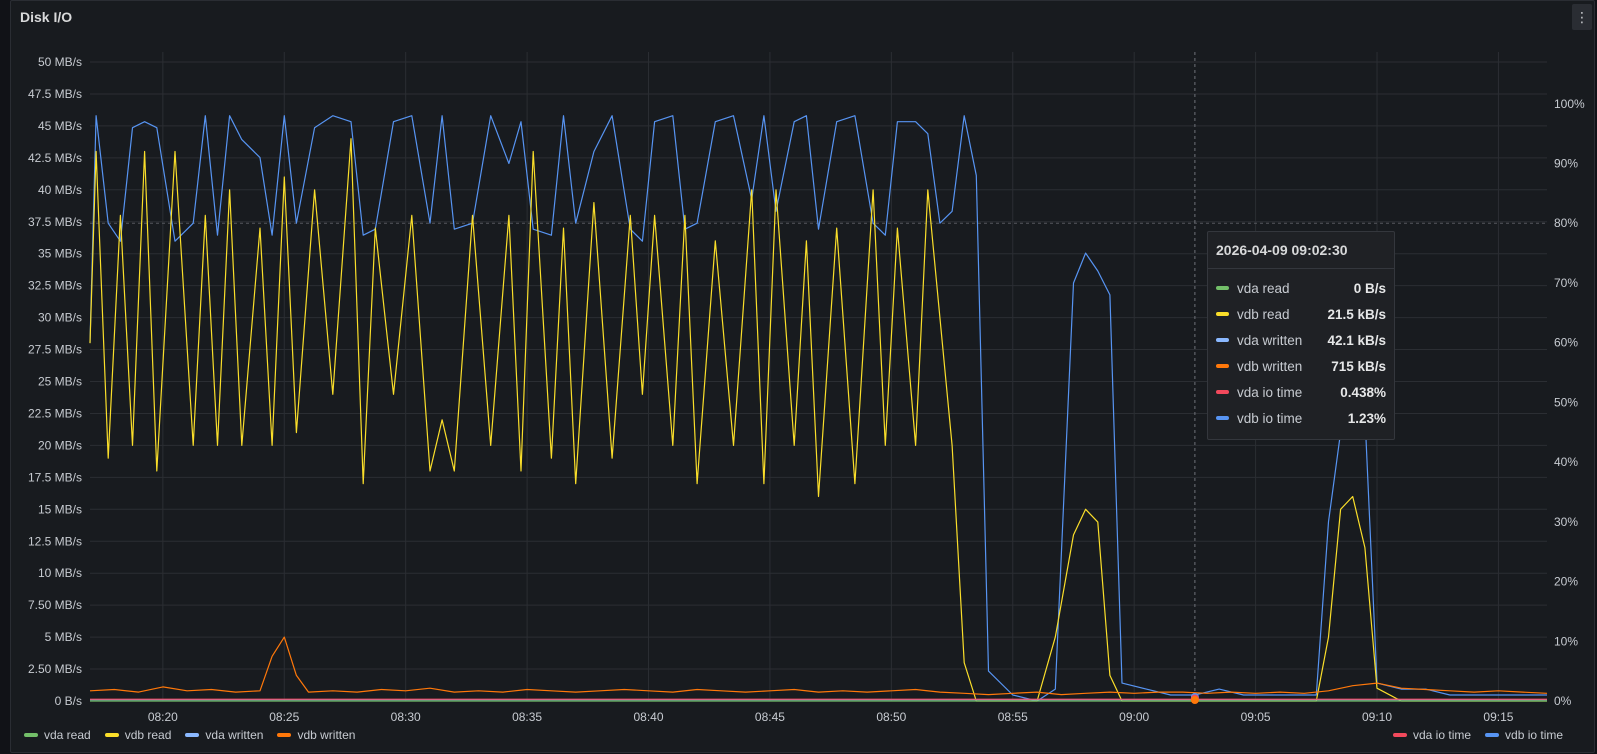 This screenshot has height=754, width=1597. What do you see at coordinates (1301, 314) in the screenshot?
I see `tooltip-row: vdb read 21.5 kB/s` at bounding box center [1301, 314].